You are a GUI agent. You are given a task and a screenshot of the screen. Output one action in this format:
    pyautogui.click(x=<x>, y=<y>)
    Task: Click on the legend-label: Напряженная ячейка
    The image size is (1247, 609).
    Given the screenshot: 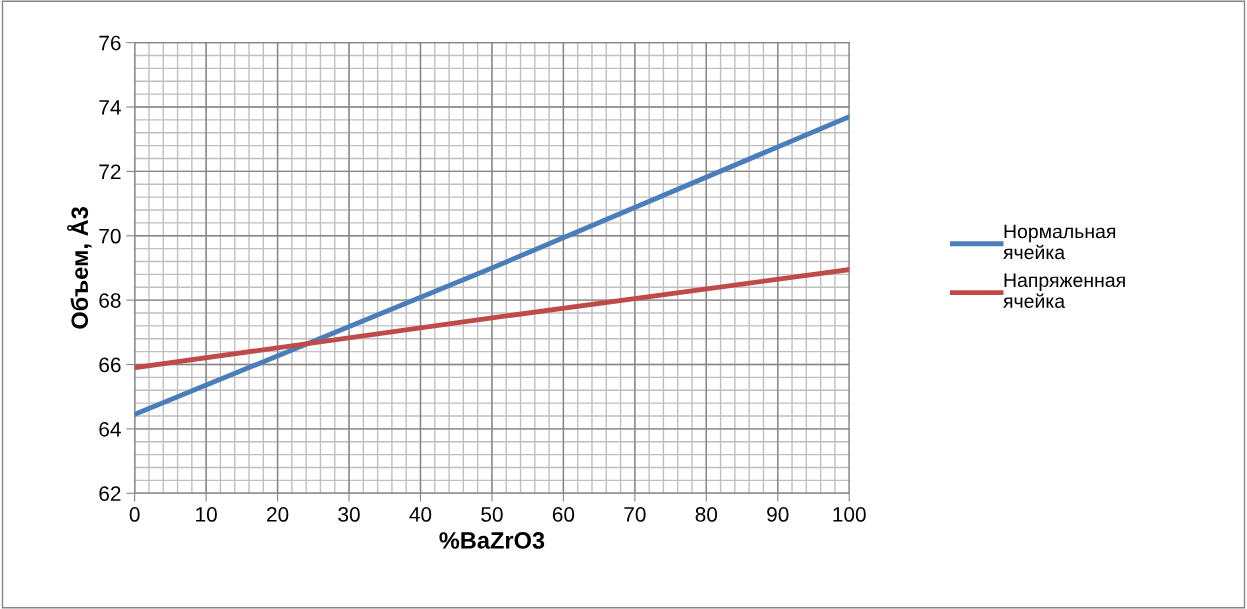 What is the action you would take?
    pyautogui.click(x=1064, y=291)
    